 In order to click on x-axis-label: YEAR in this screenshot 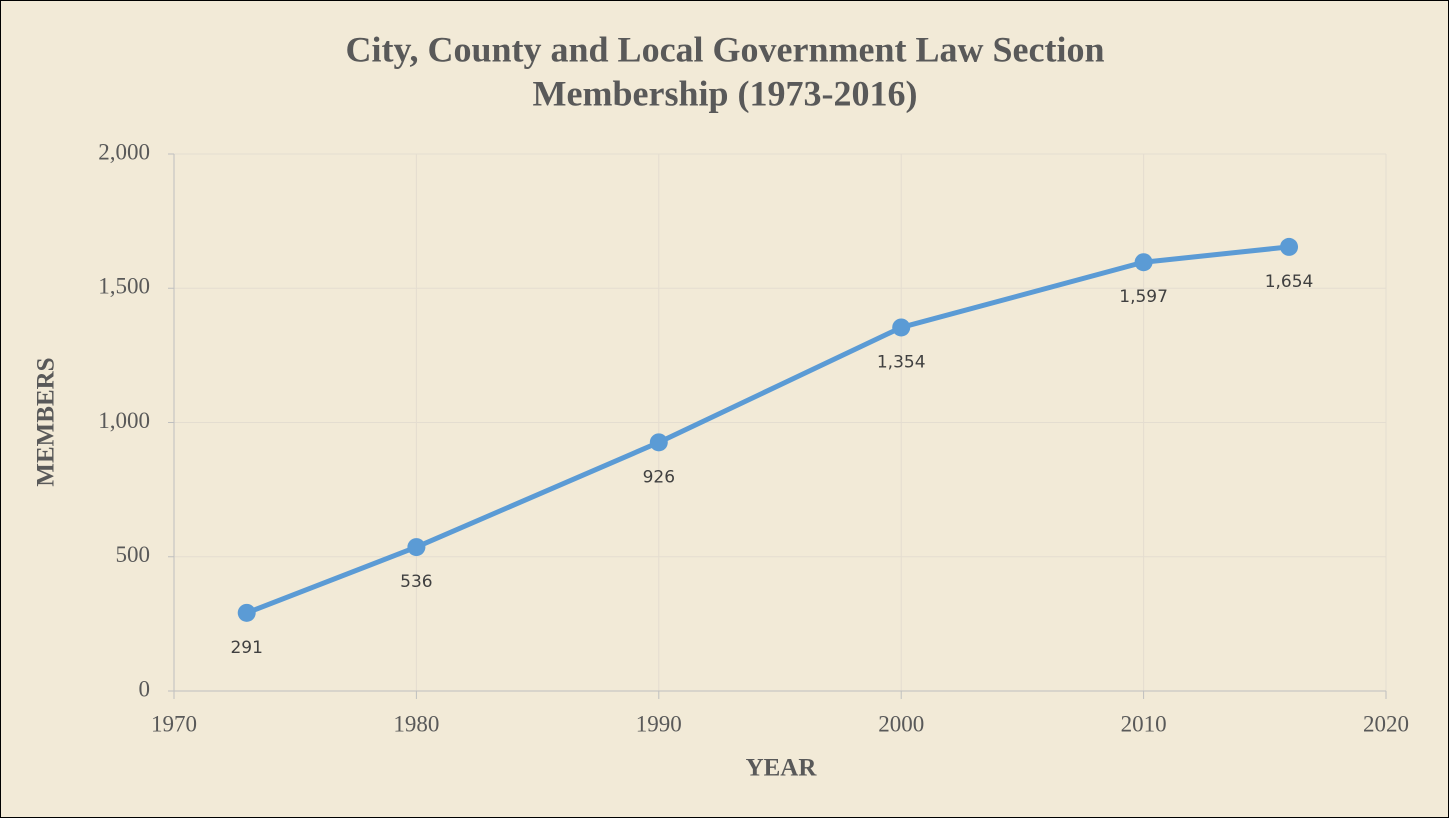, I will do `click(782, 768)`.